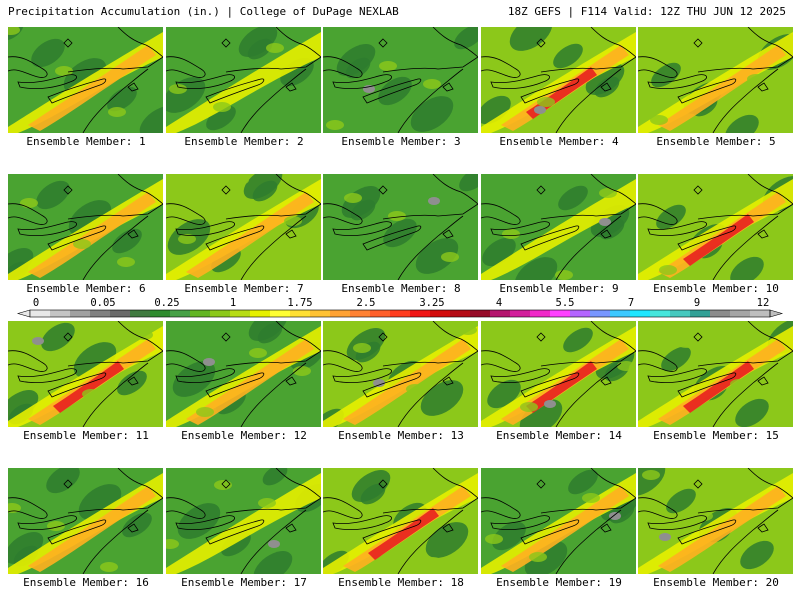 The height and width of the screenshot is (600, 800). I want to click on ensemble-member-label: Ensemble Member: 11, so click(86, 435).